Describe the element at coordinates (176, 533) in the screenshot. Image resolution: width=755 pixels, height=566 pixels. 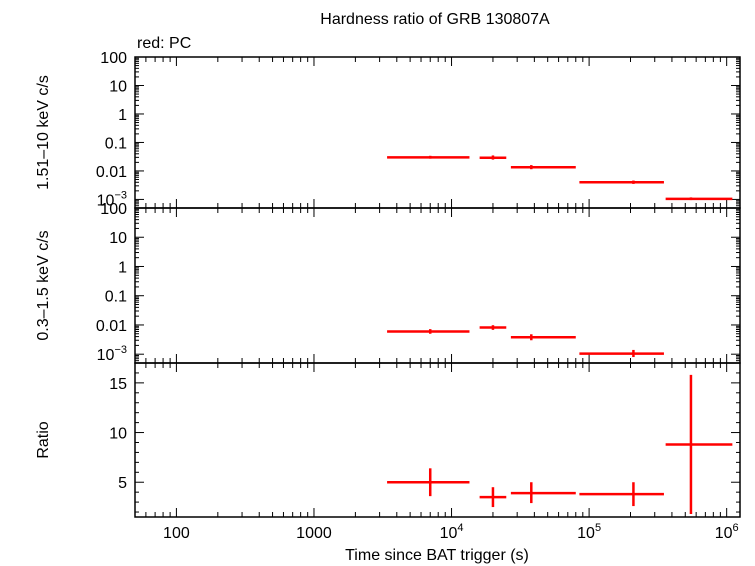
I see `x-tick-label: 100` at that location.